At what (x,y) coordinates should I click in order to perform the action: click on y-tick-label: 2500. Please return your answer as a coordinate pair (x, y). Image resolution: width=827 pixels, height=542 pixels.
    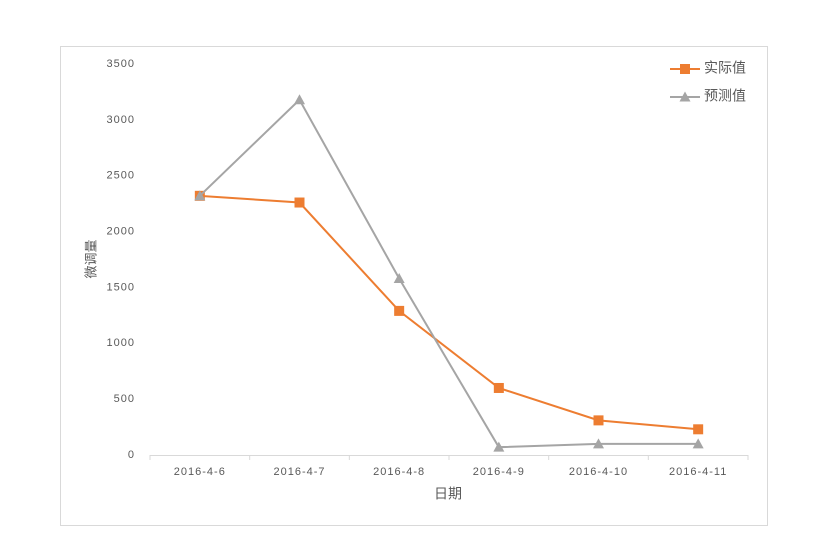
    Looking at the image, I should click on (121, 176).